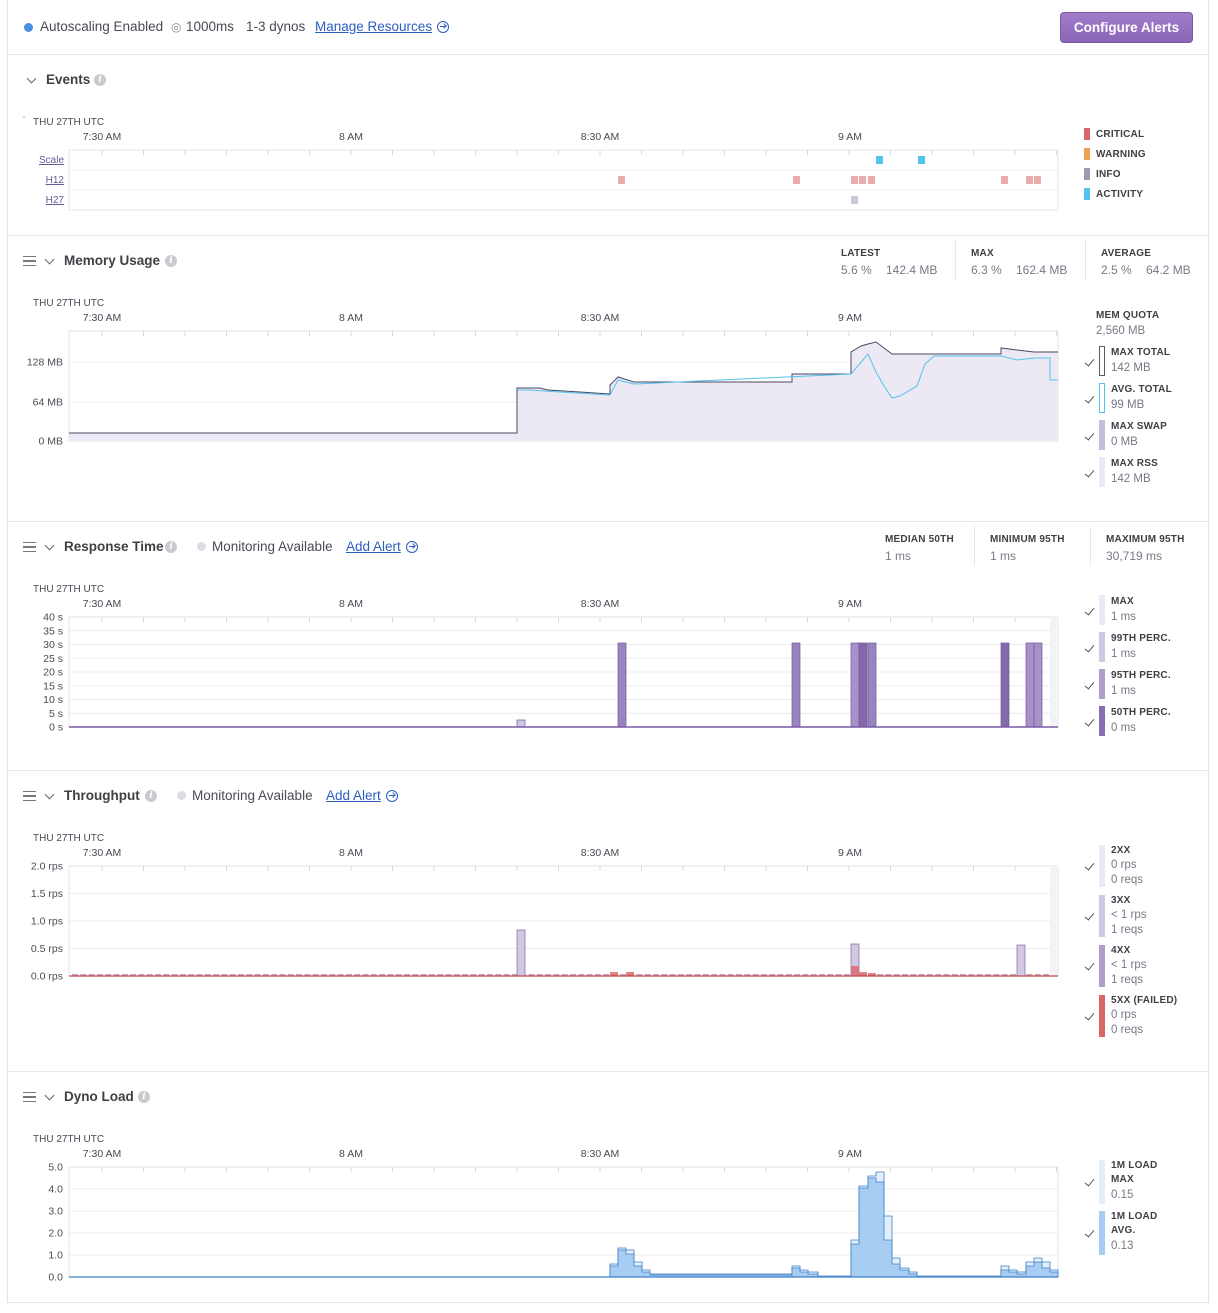 This screenshot has width=1218, height=1313. I want to click on load-avg-area, so click(834, 1227).